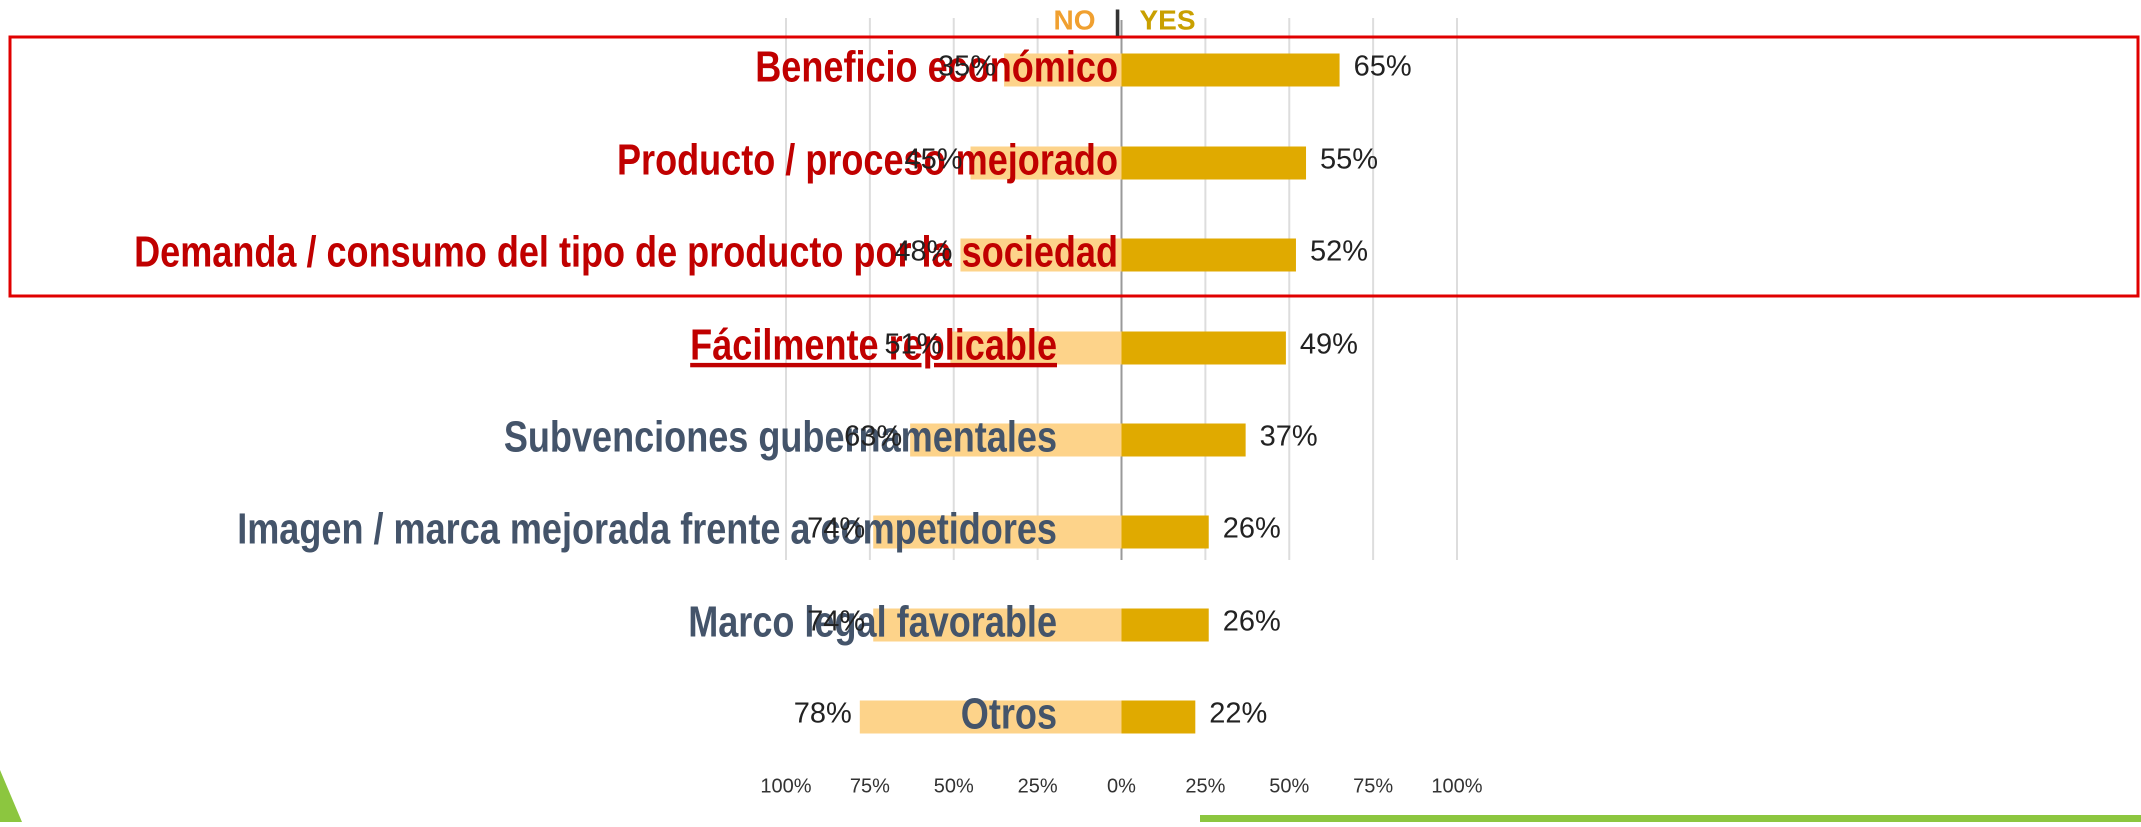 The height and width of the screenshot is (827, 2141). I want to click on category-label-group: Marco legal favorable, so click(872, 621).